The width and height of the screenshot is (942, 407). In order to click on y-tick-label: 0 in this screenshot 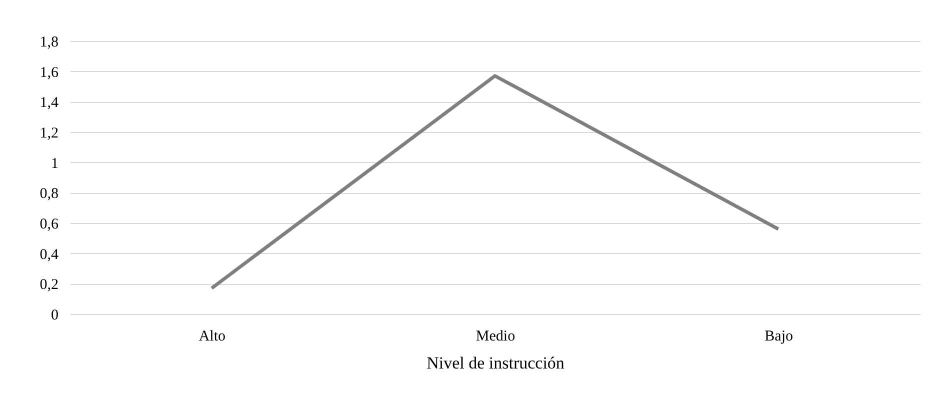, I will do `click(54, 316)`.